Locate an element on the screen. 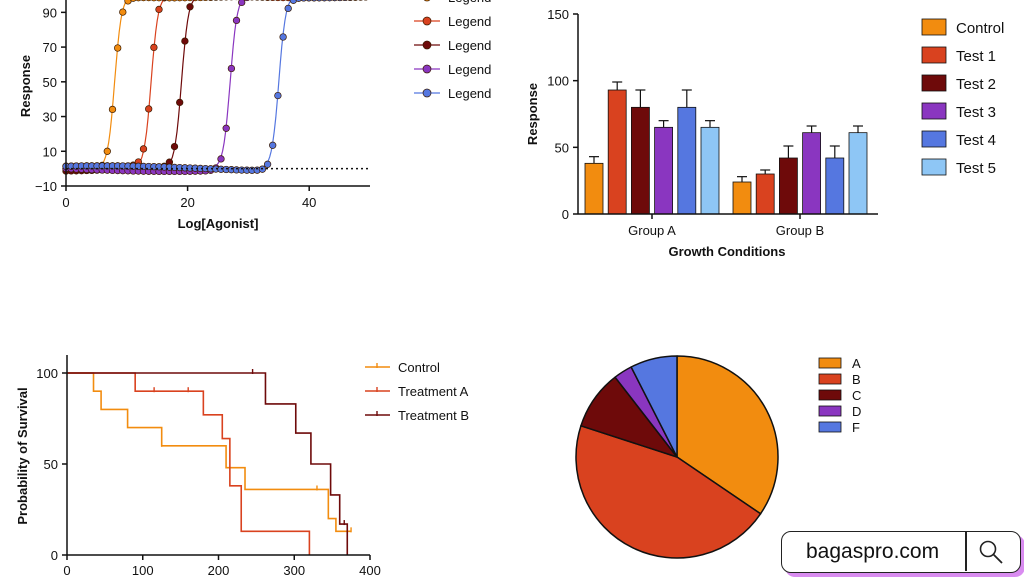 The width and height of the screenshot is (1024, 581). c1-y-tick-label: 50 is located at coordinates (50, 82).